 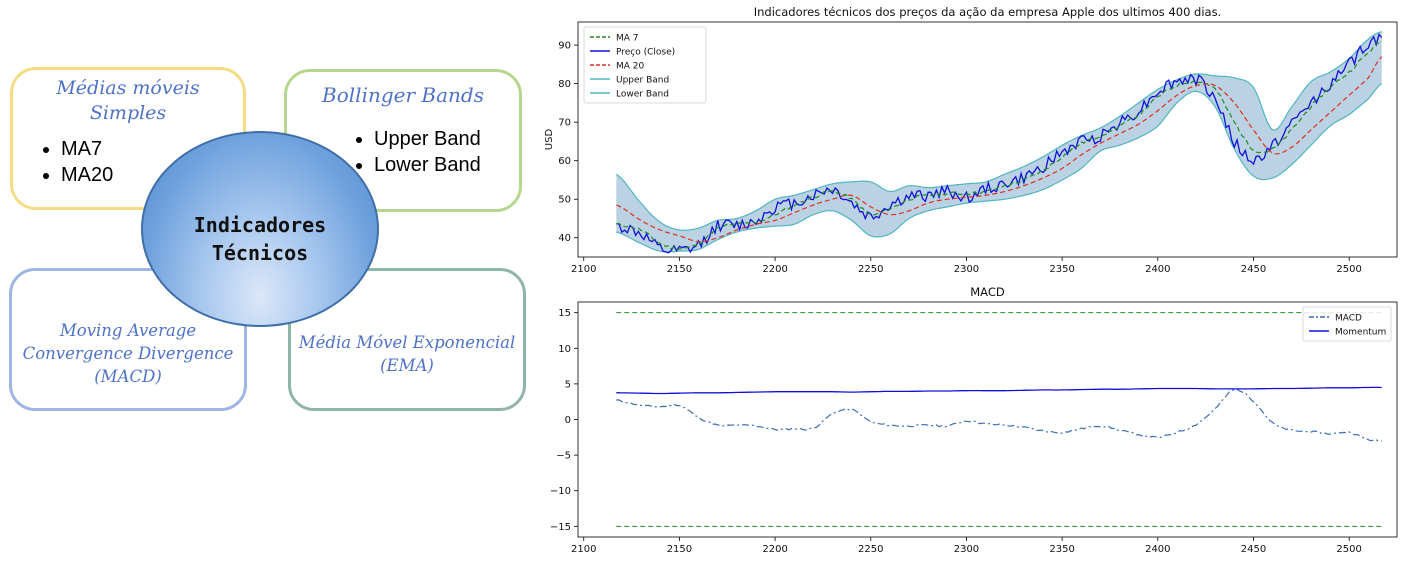 I want to click on sma-item-ma20: MA20, so click(x=87, y=175).